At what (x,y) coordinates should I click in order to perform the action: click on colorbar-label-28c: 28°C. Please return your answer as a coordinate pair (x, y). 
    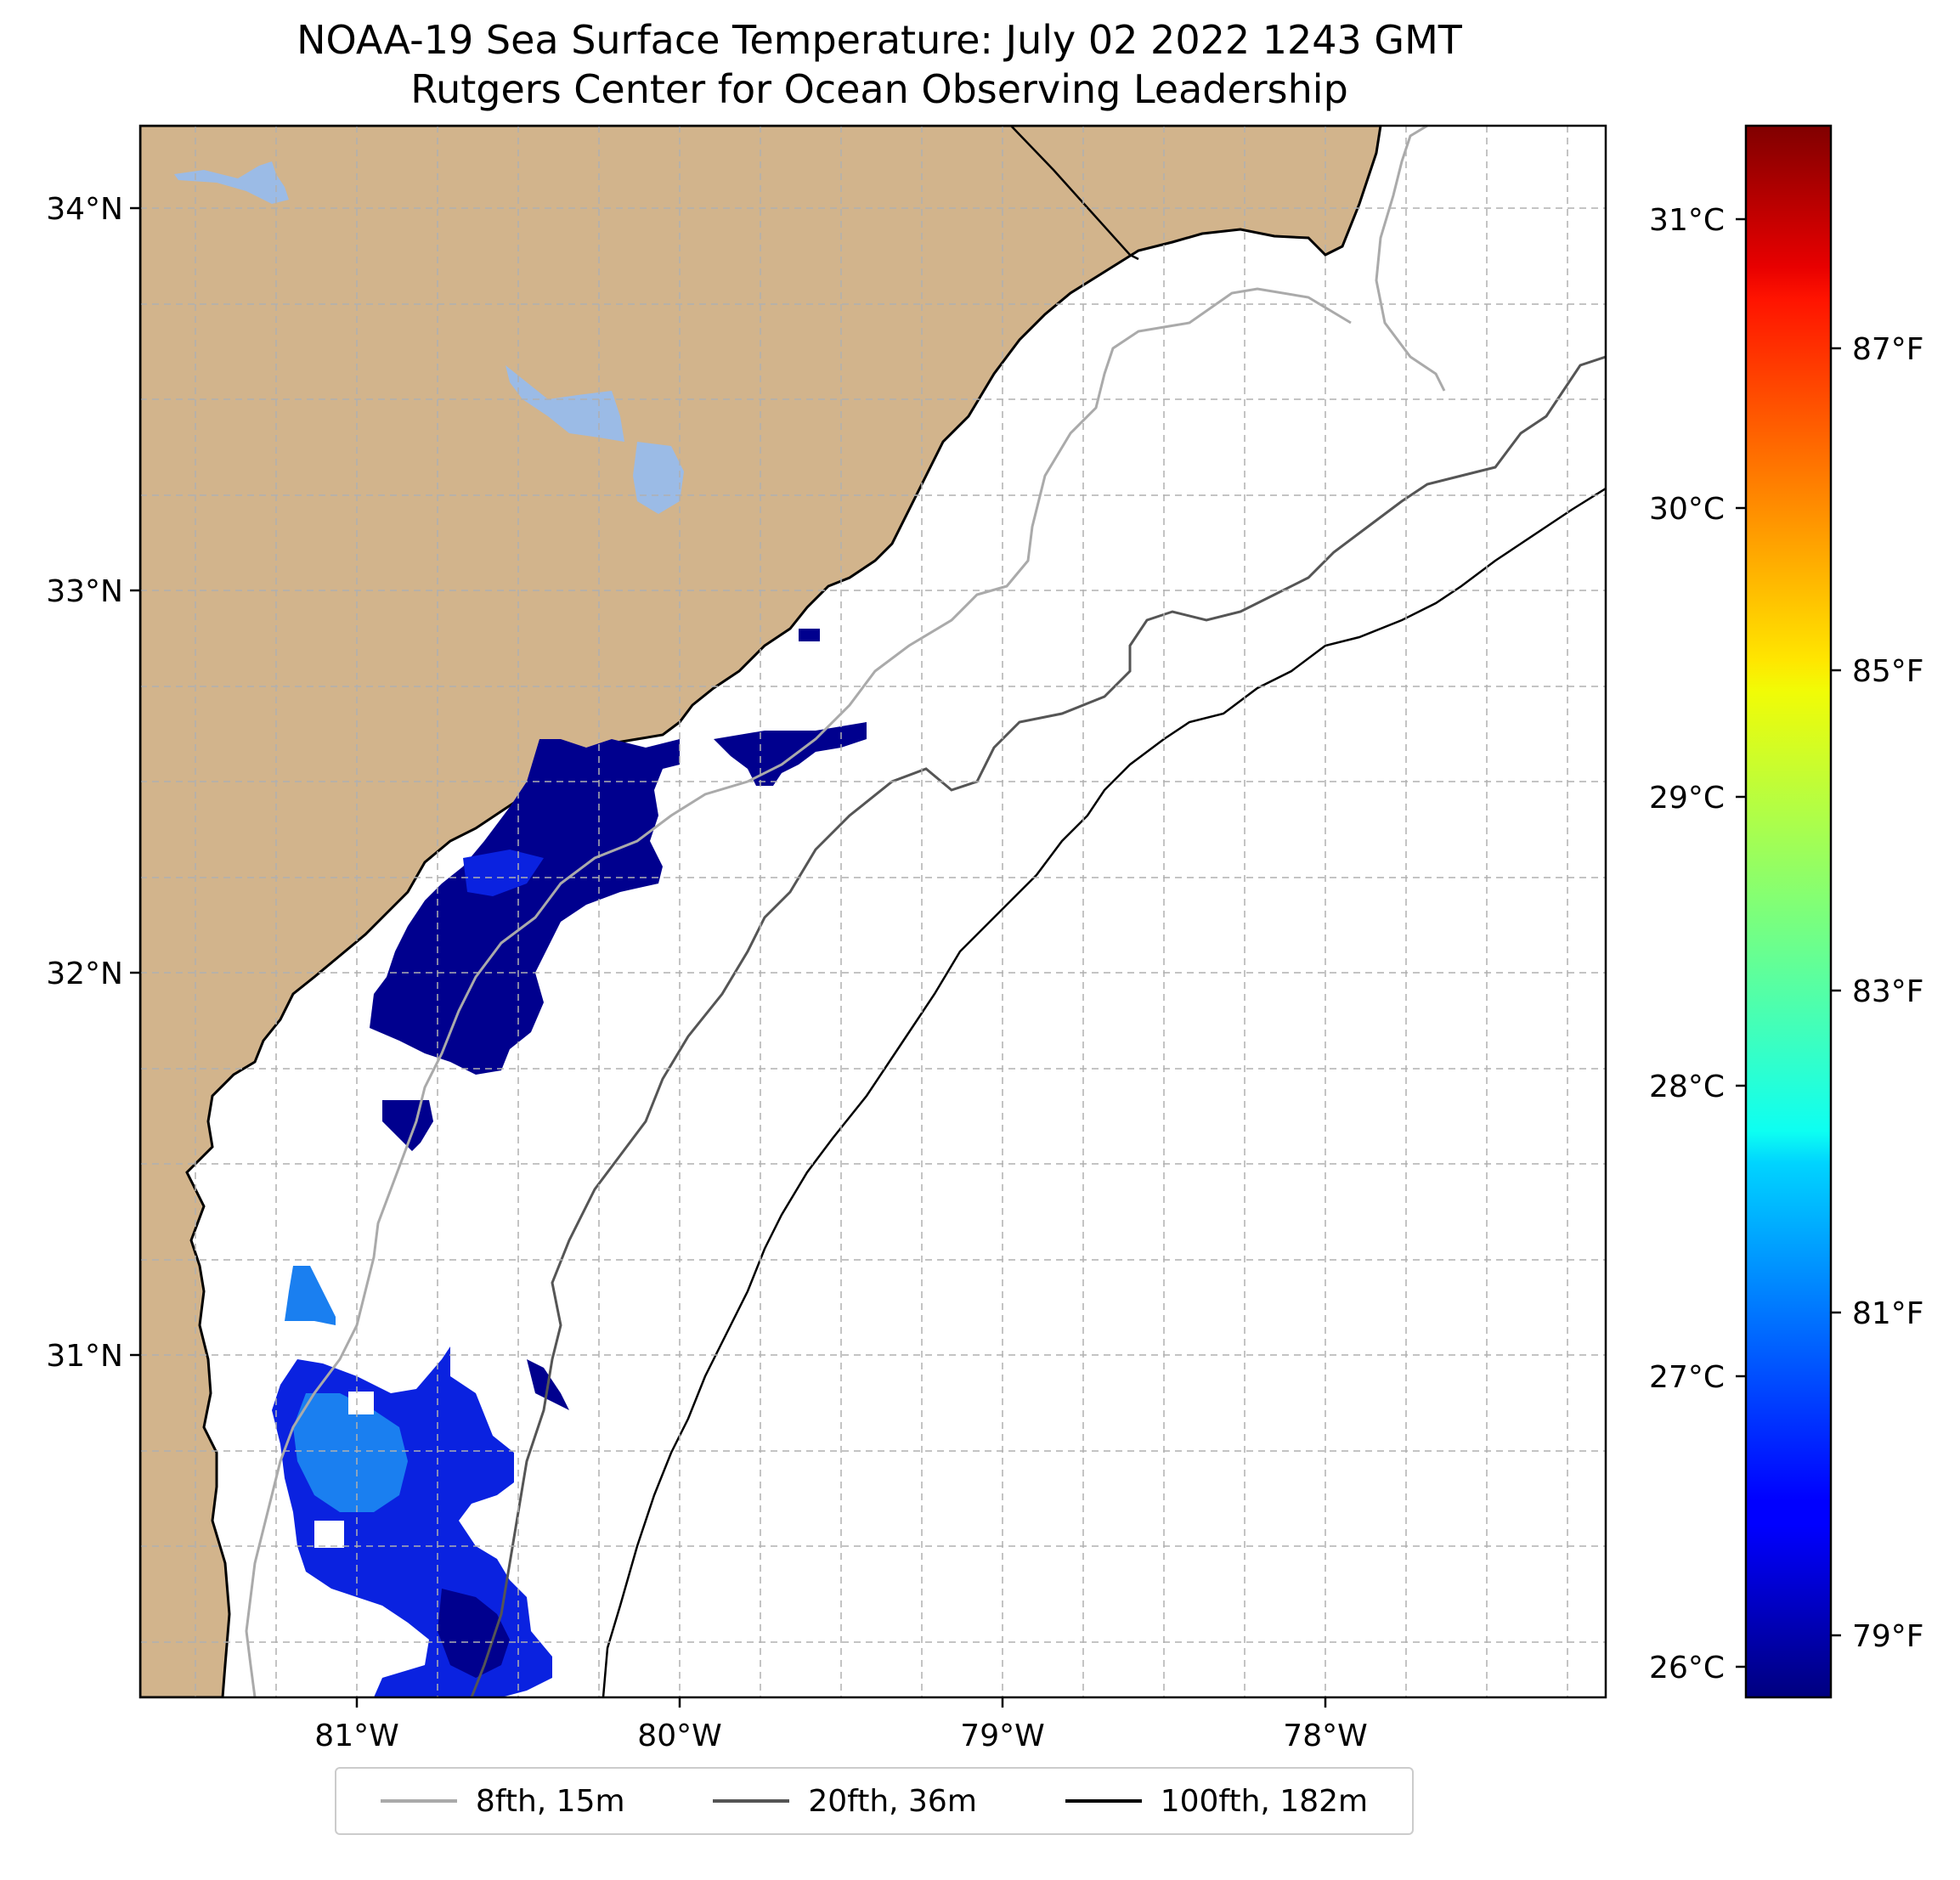
    Looking at the image, I should click on (1687, 1087).